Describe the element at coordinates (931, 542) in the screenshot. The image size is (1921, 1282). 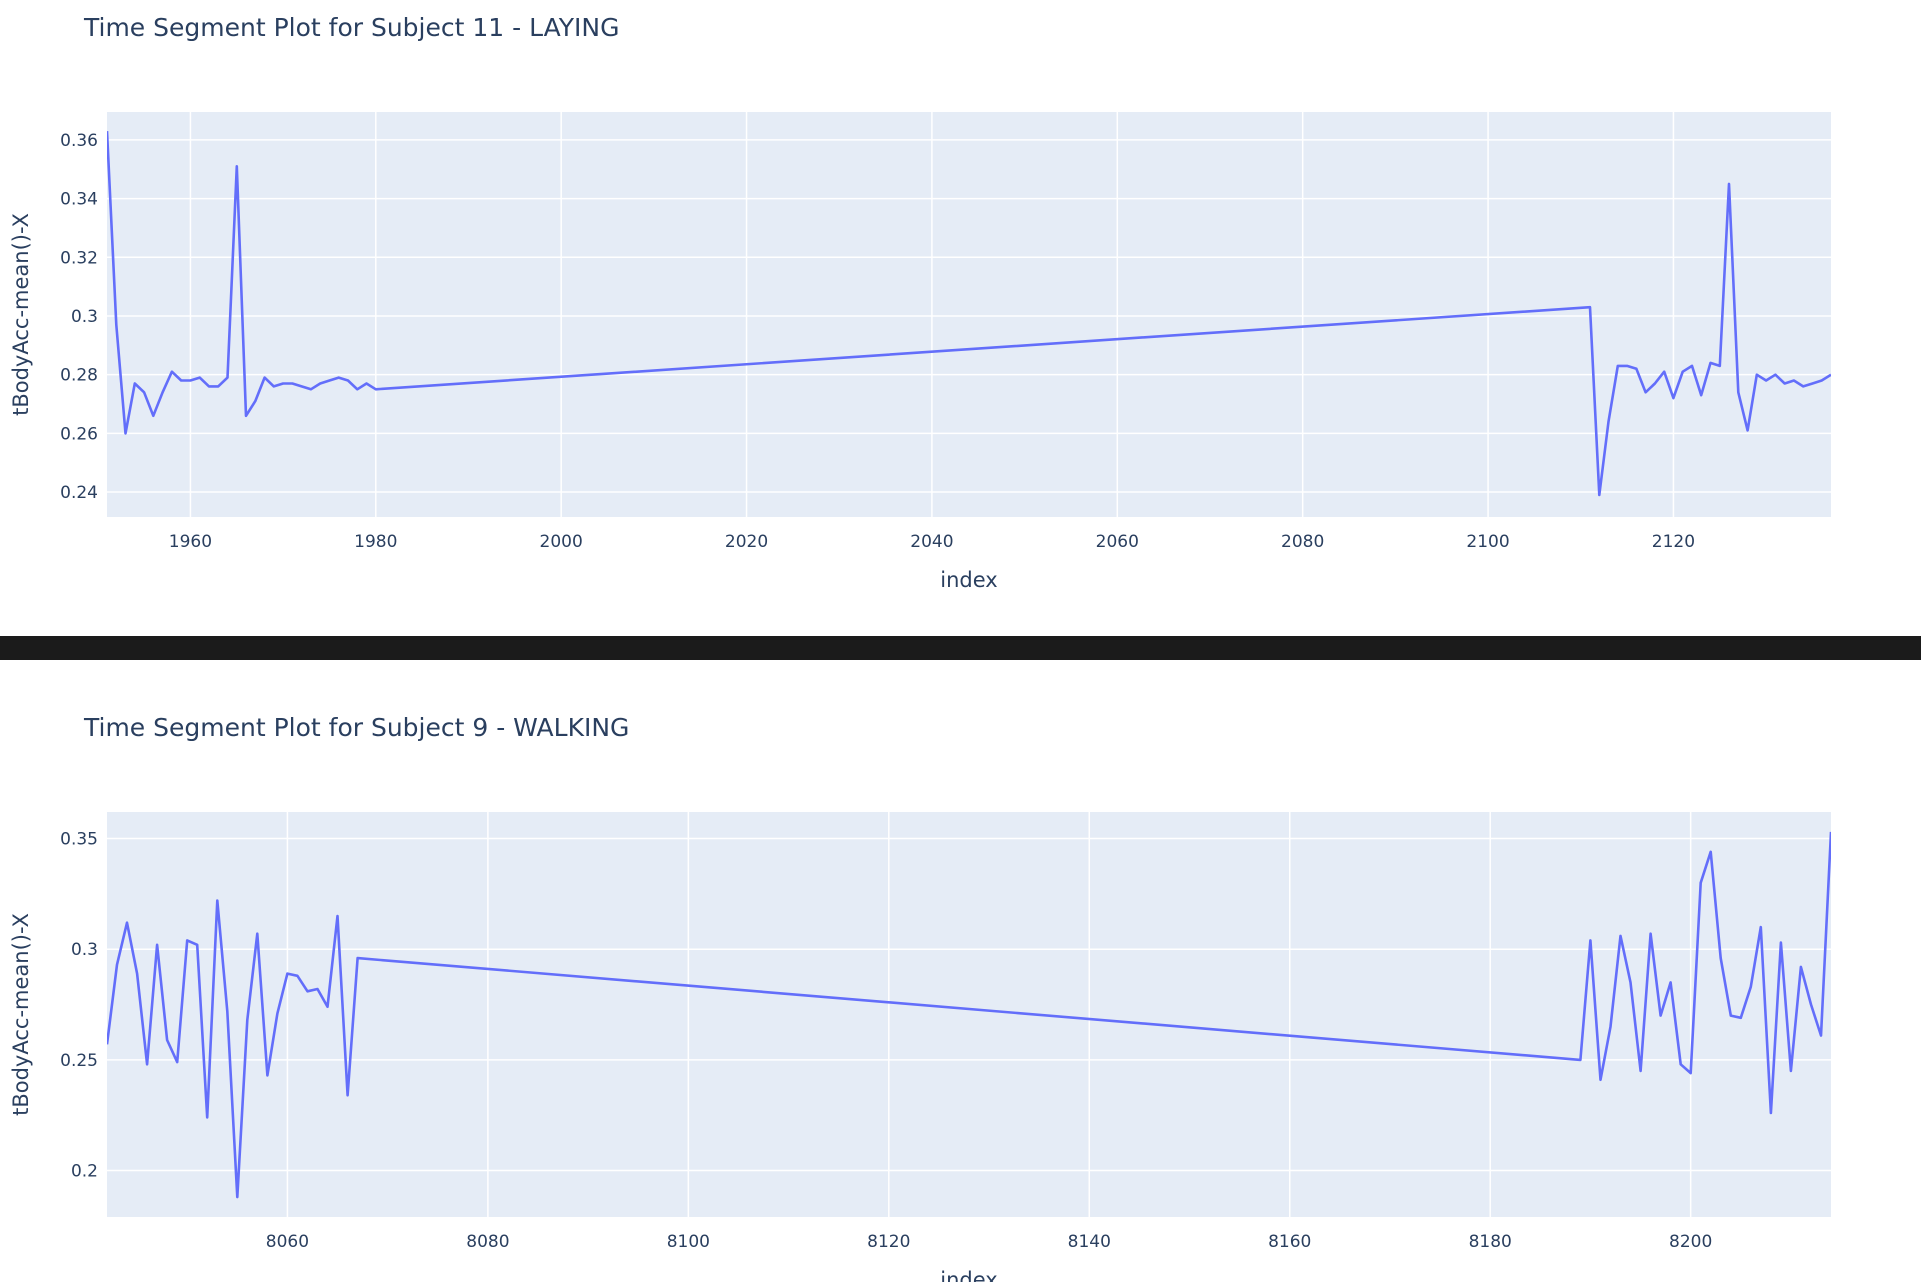
I see `x-tick-label: 2040` at that location.